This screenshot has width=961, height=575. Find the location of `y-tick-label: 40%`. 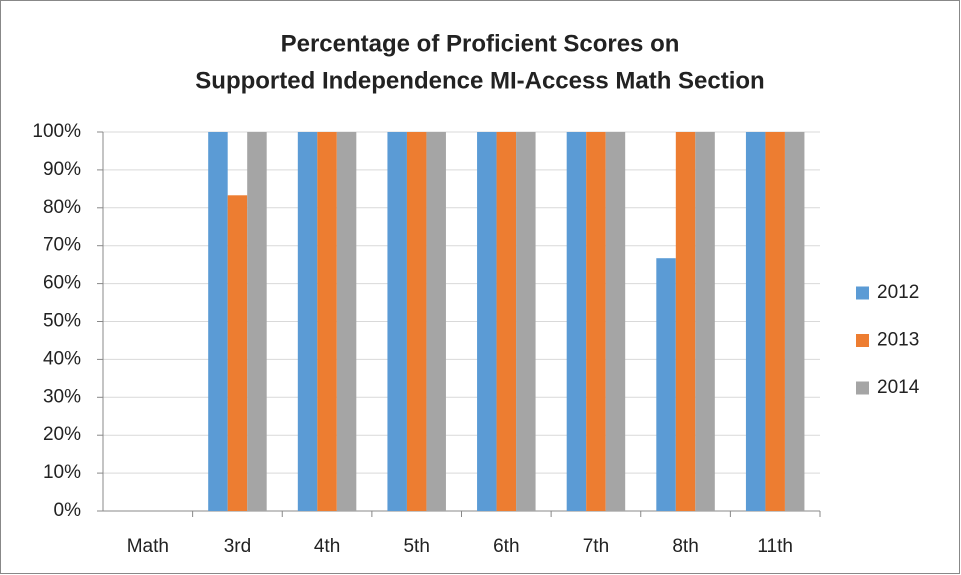

y-tick-label: 40% is located at coordinates (62, 358).